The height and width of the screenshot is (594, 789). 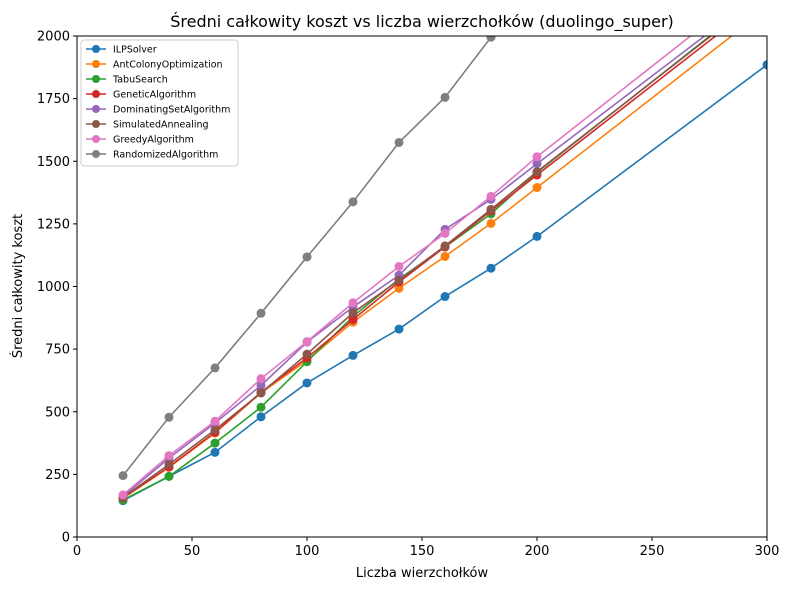 What do you see at coordinates (53, 162) in the screenshot?
I see `y-tick-label: 1500` at bounding box center [53, 162].